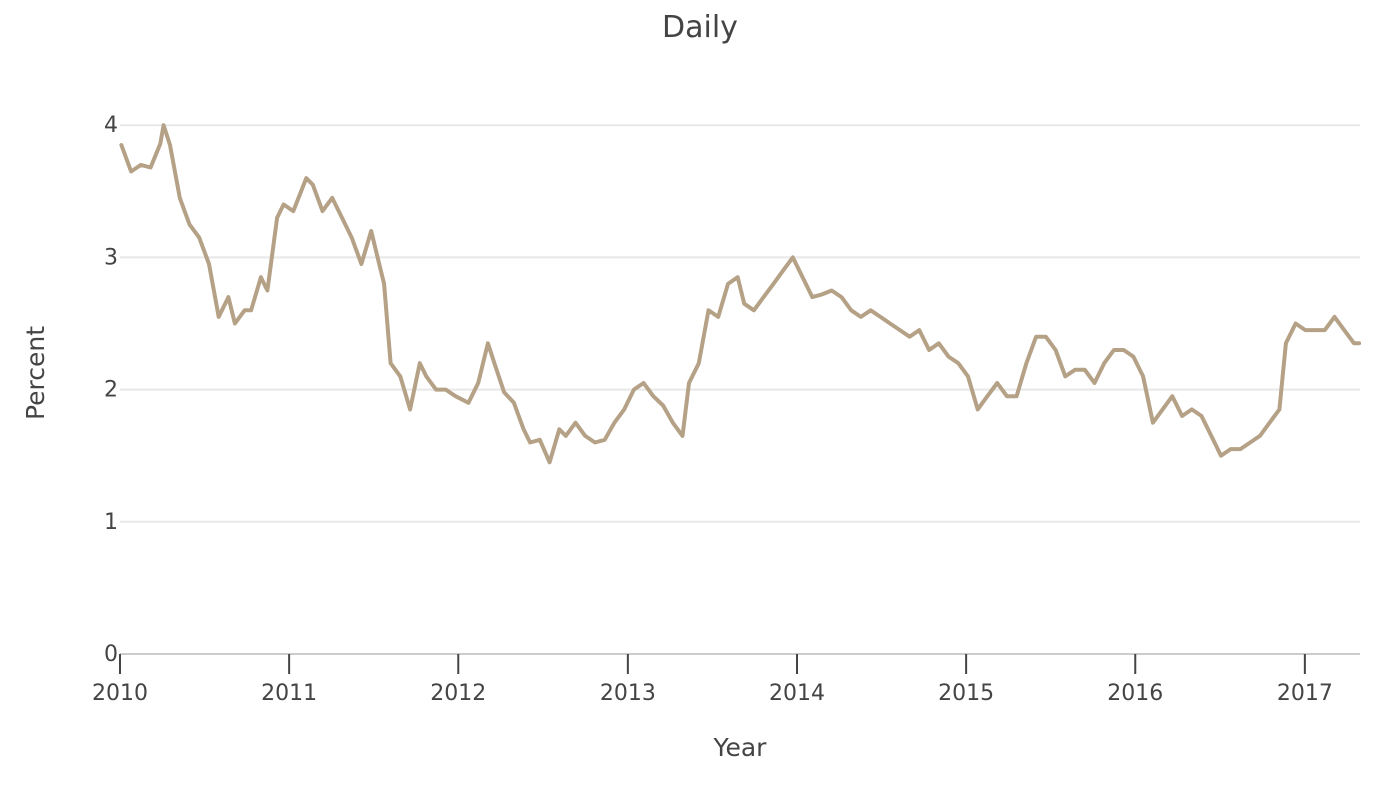  Describe the element at coordinates (458, 693) in the screenshot. I see `x-tick-label: 2012` at that location.